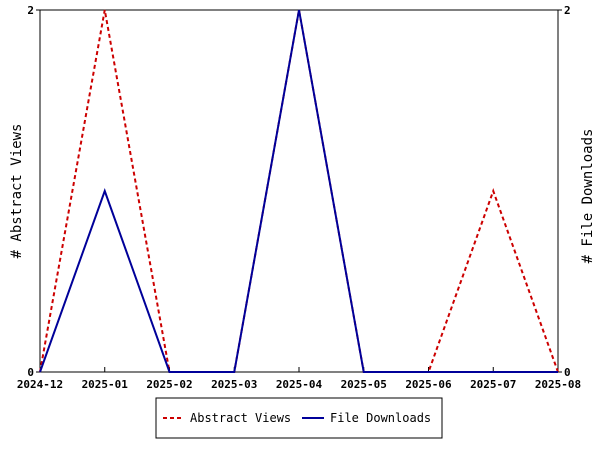 This screenshot has height=450, width=600. I want to click on legend-box, so click(299, 418).